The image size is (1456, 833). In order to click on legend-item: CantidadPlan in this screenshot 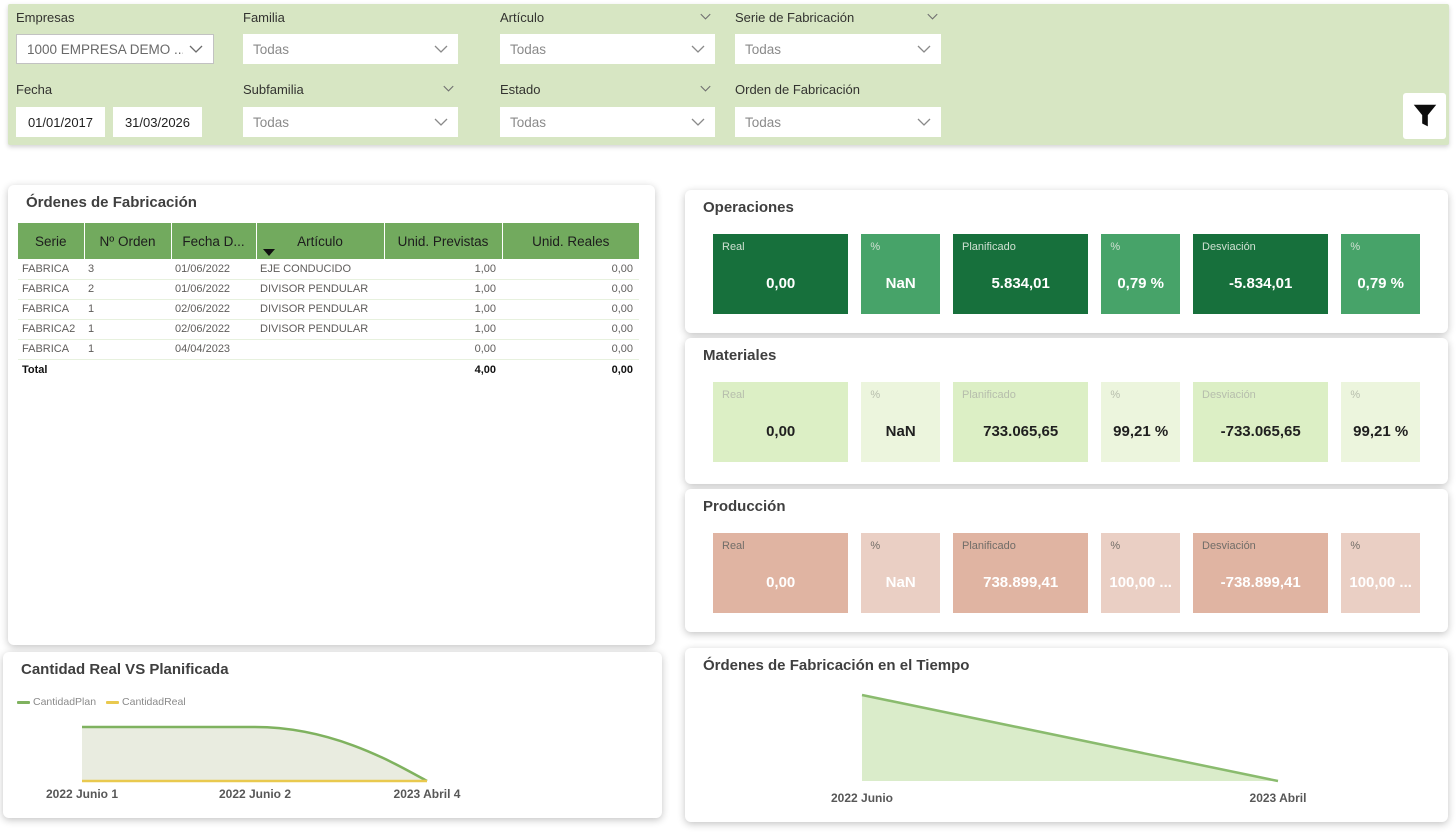, I will do `click(56, 702)`.